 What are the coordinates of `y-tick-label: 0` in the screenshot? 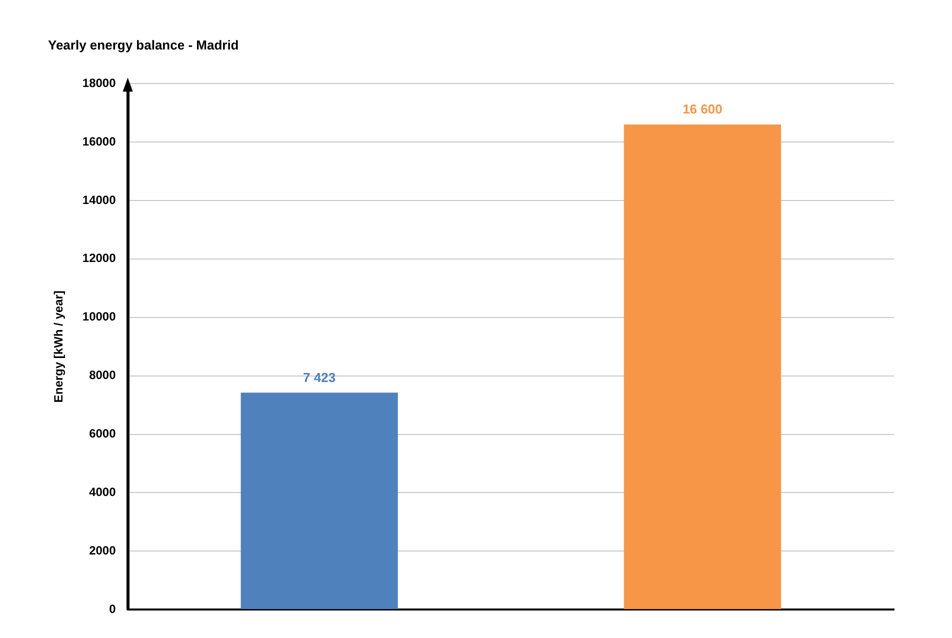 It's located at (112, 609).